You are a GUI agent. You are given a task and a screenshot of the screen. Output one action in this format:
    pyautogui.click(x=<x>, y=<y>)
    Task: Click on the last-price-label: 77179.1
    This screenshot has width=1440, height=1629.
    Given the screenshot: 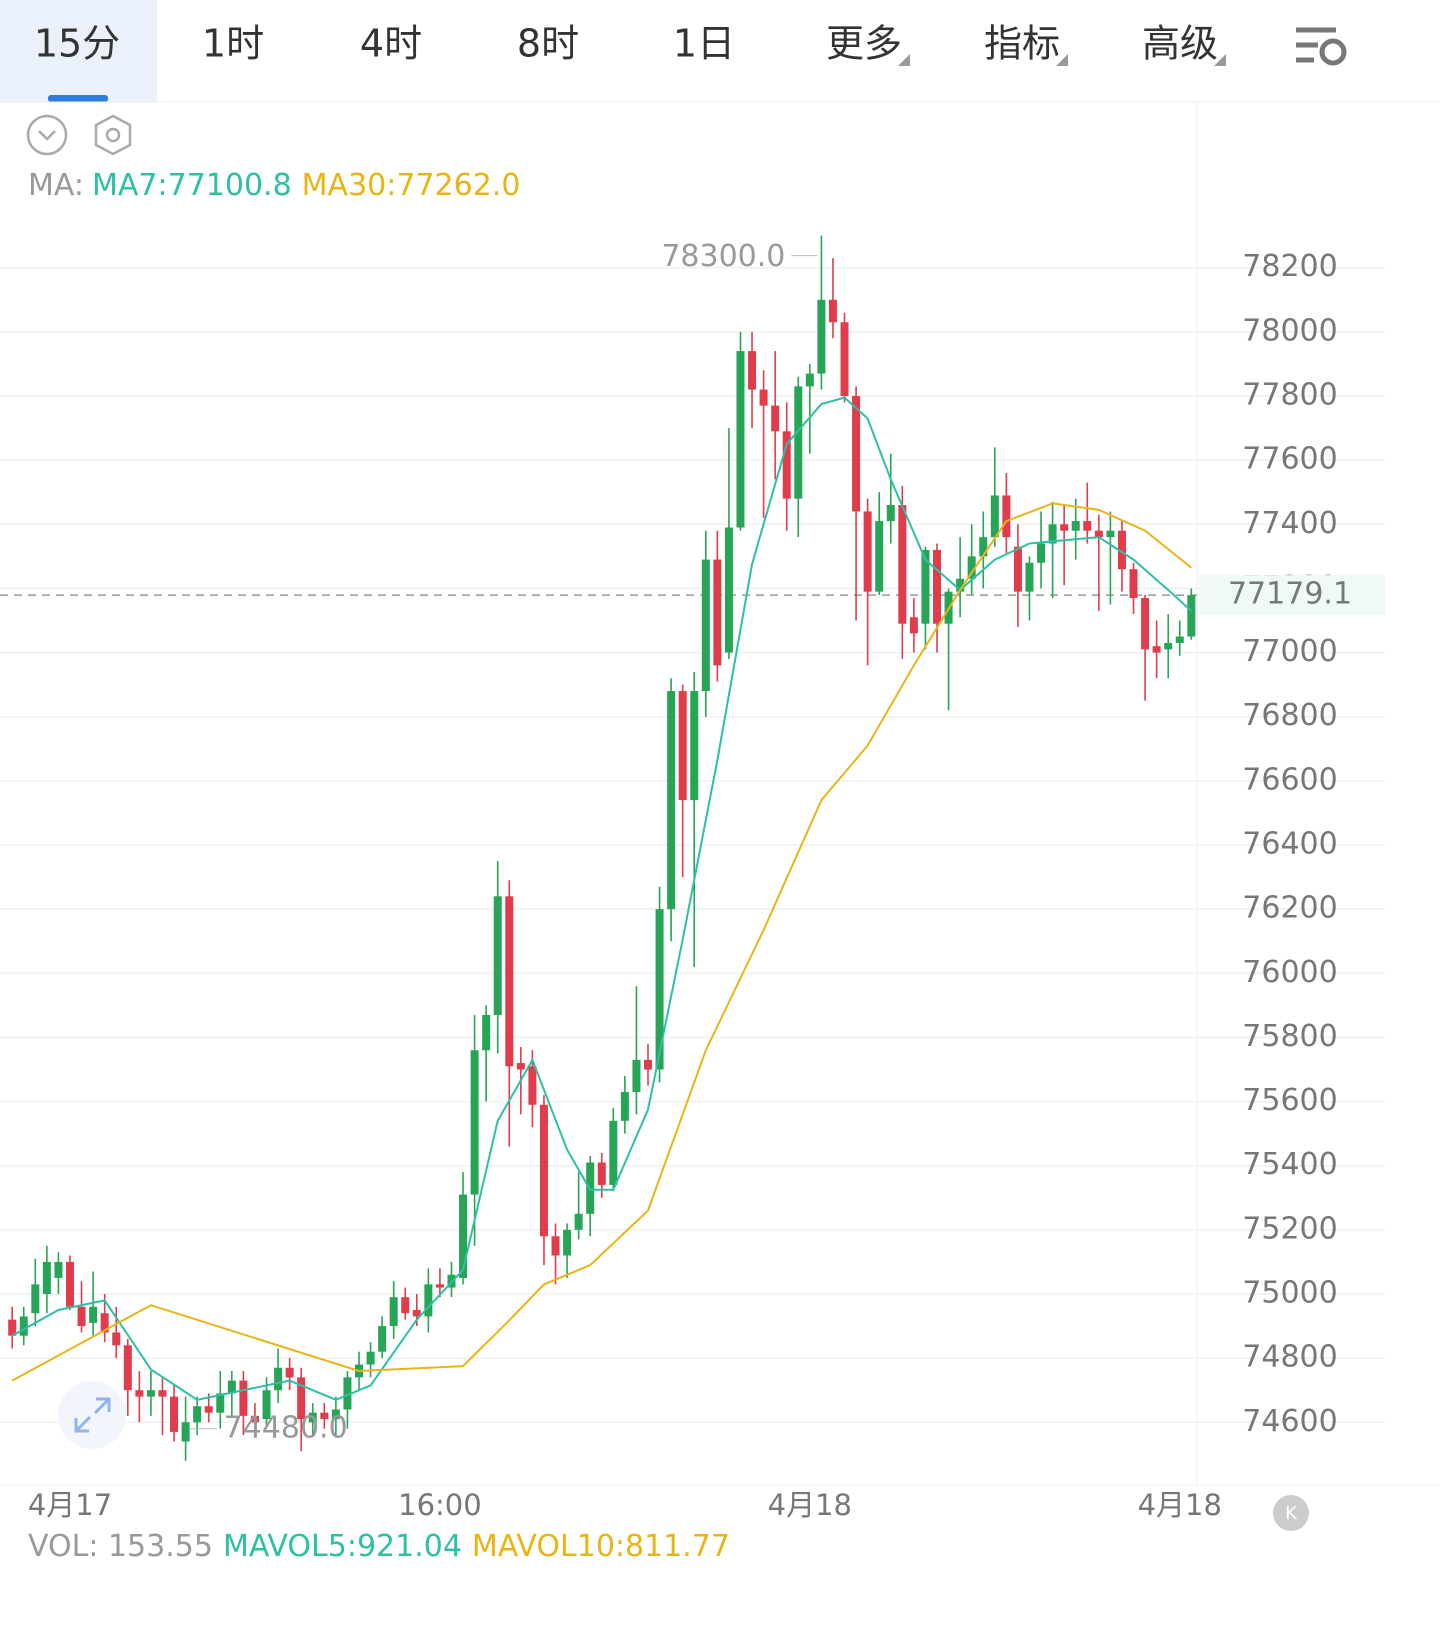 What is the action you would take?
    pyautogui.click(x=1290, y=594)
    